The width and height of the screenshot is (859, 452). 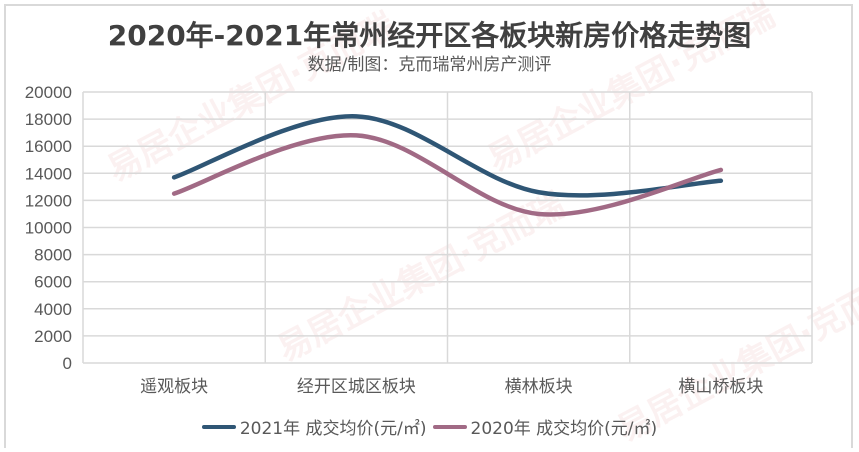 What do you see at coordinates (53, 336) in the screenshot?
I see `y-tick-label: 2000` at bounding box center [53, 336].